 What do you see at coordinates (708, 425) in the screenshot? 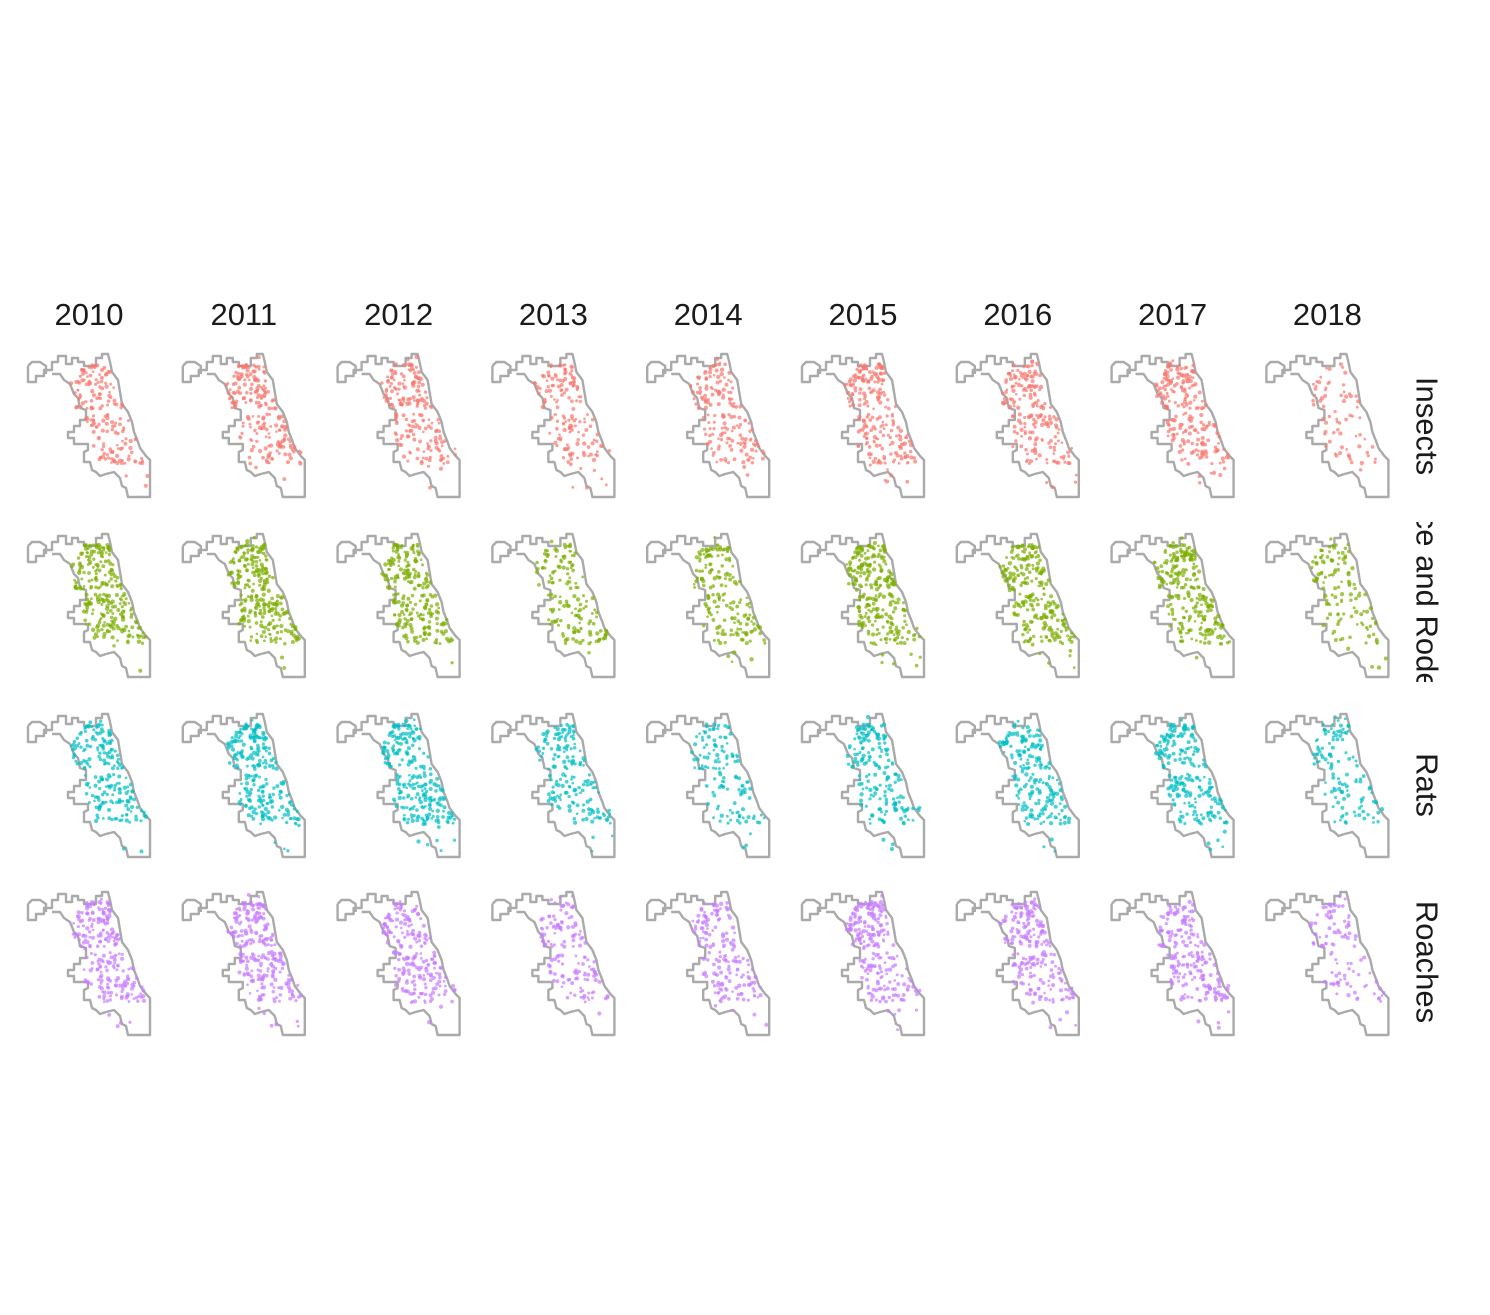
I see `panel-insects-2014` at bounding box center [708, 425].